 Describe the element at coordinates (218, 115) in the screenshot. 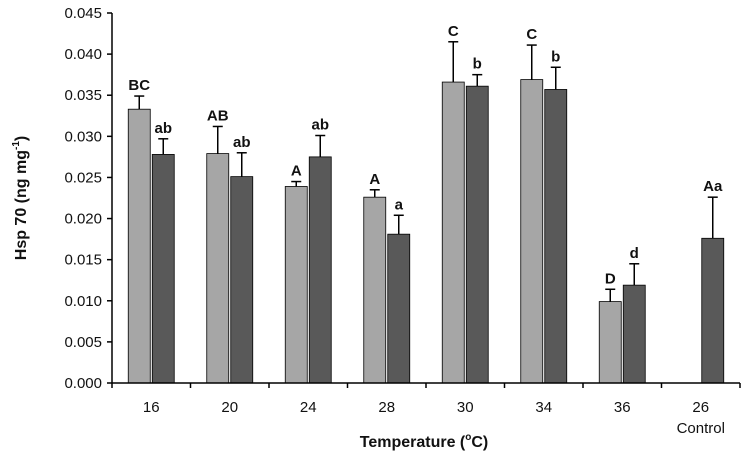

I see `significance-label-s0-1: AB` at that location.